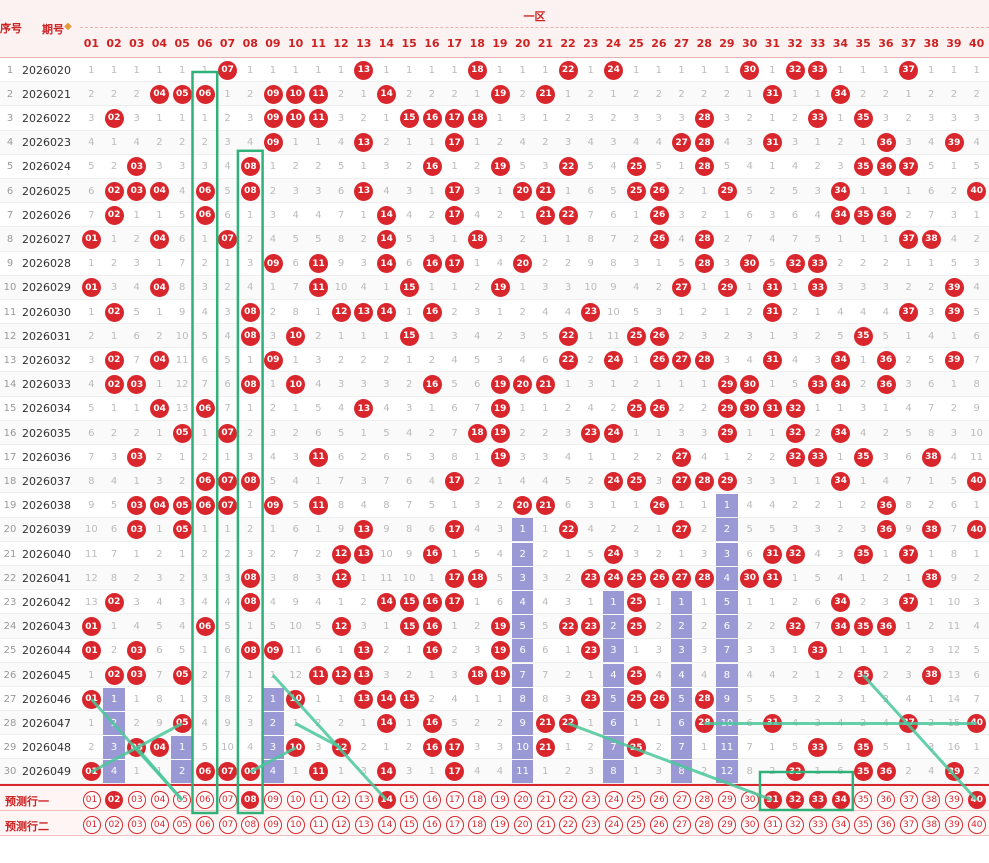 The width and height of the screenshot is (989, 863). What do you see at coordinates (795, 825) in the screenshot?
I see `predict-ball: 32` at bounding box center [795, 825].